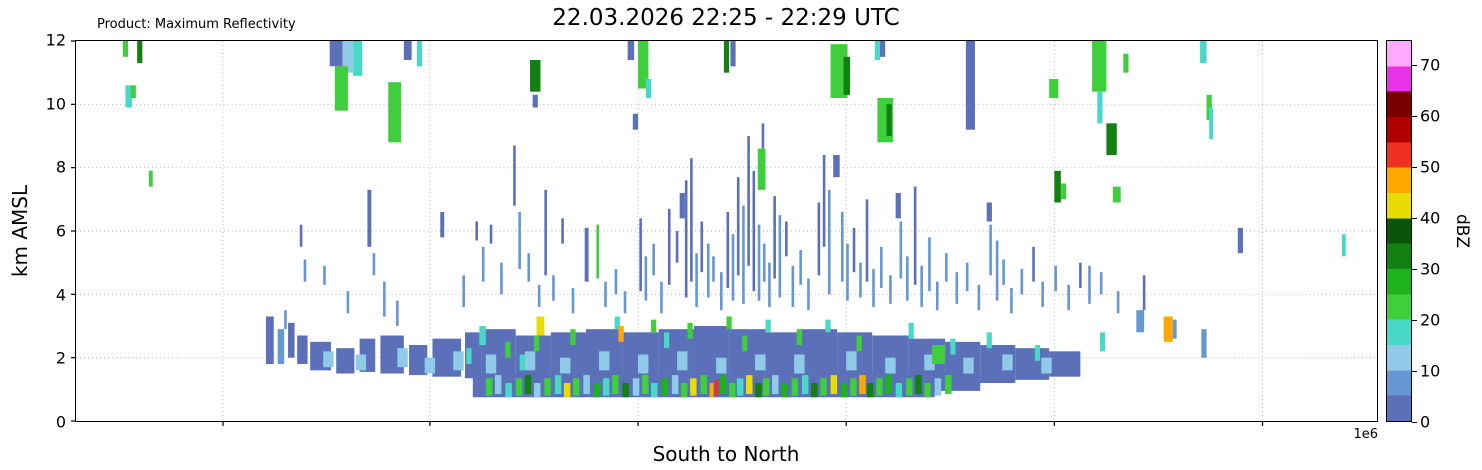 The image size is (1482, 470). Describe the element at coordinates (726, 454) in the screenshot. I see `x-axis-label: South to North` at that location.